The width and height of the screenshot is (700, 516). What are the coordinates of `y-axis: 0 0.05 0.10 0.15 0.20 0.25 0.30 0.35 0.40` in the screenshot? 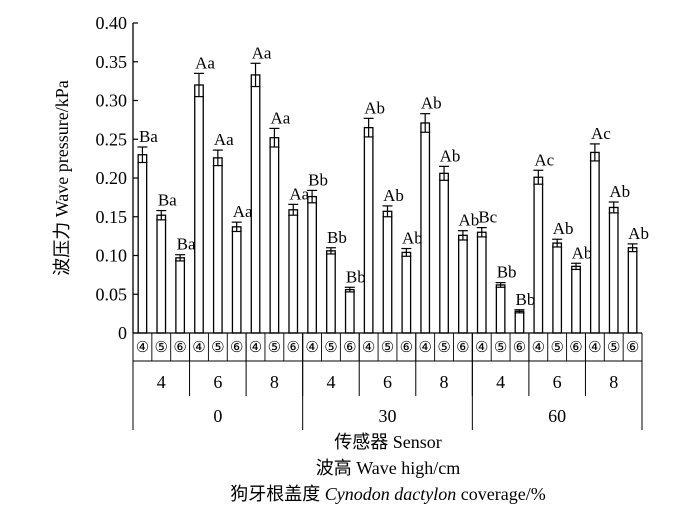 It's located at (117, 178).